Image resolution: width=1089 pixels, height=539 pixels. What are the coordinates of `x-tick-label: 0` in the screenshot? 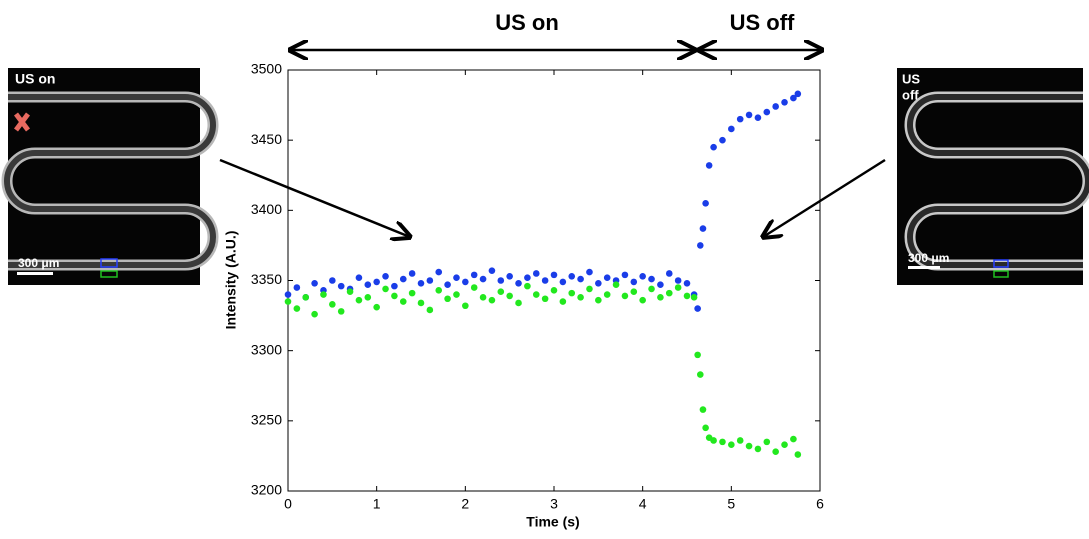 It's located at (288, 504).